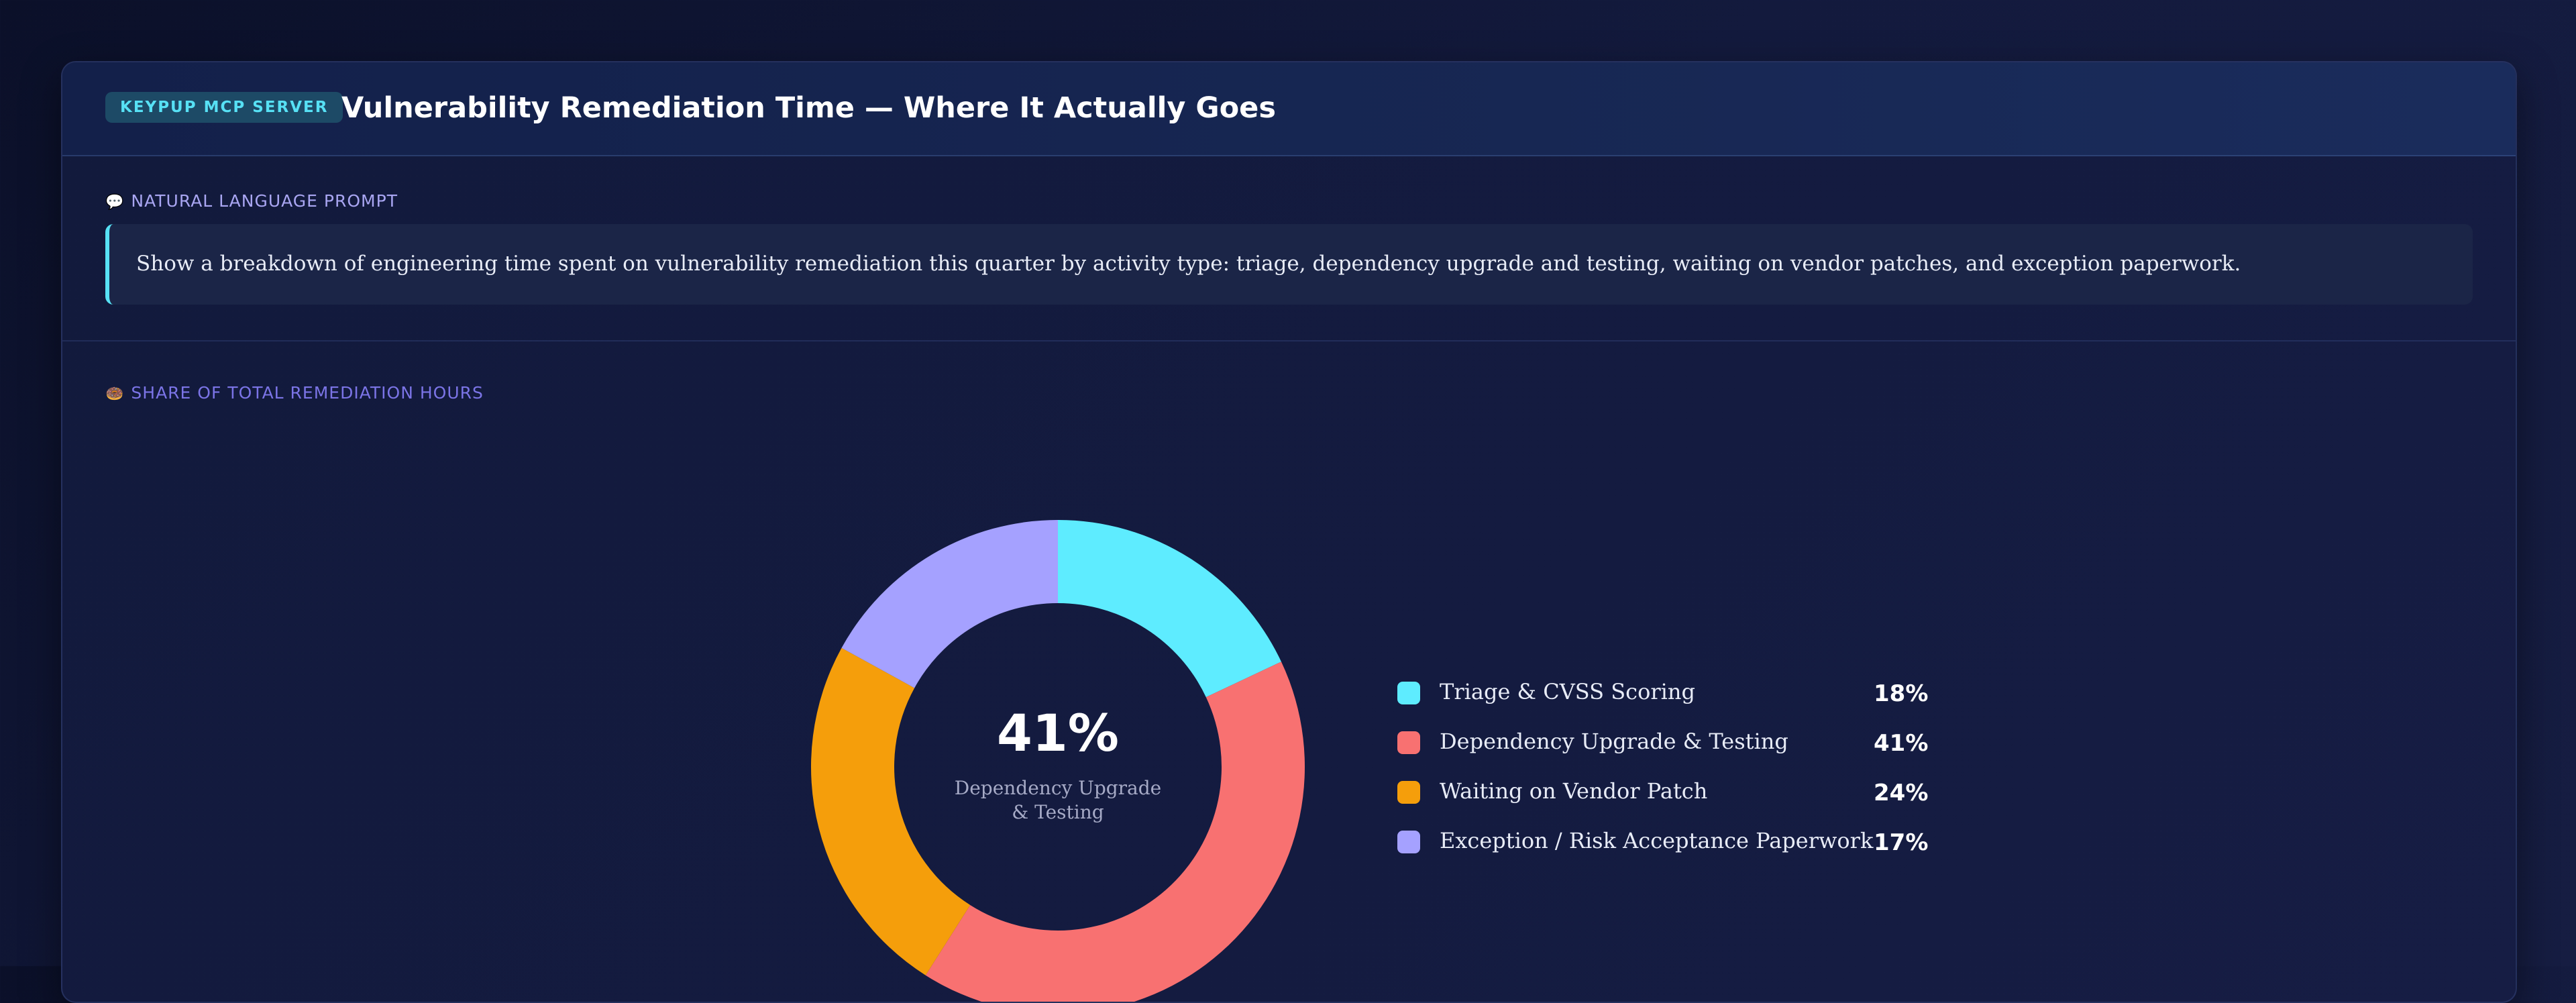  I want to click on server-badge: KEYPUP MCP SERVER, so click(224, 107).